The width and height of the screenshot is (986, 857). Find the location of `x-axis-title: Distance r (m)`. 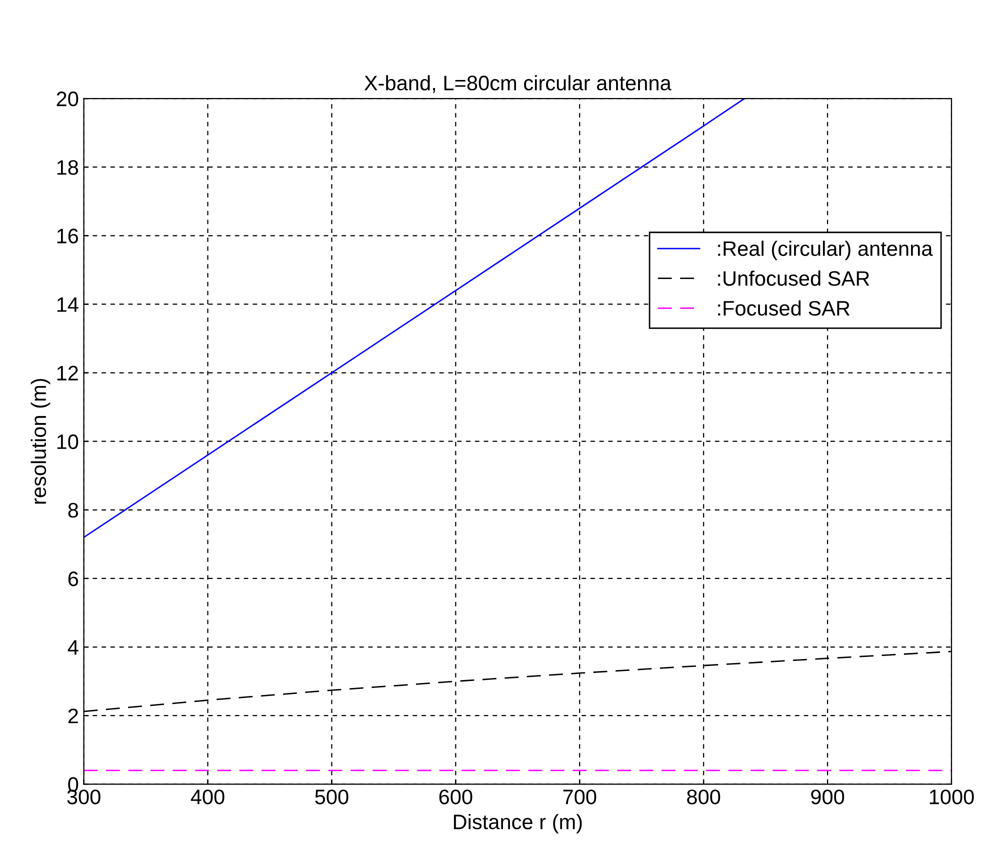

x-axis-title: Distance r (m) is located at coordinates (518, 824).